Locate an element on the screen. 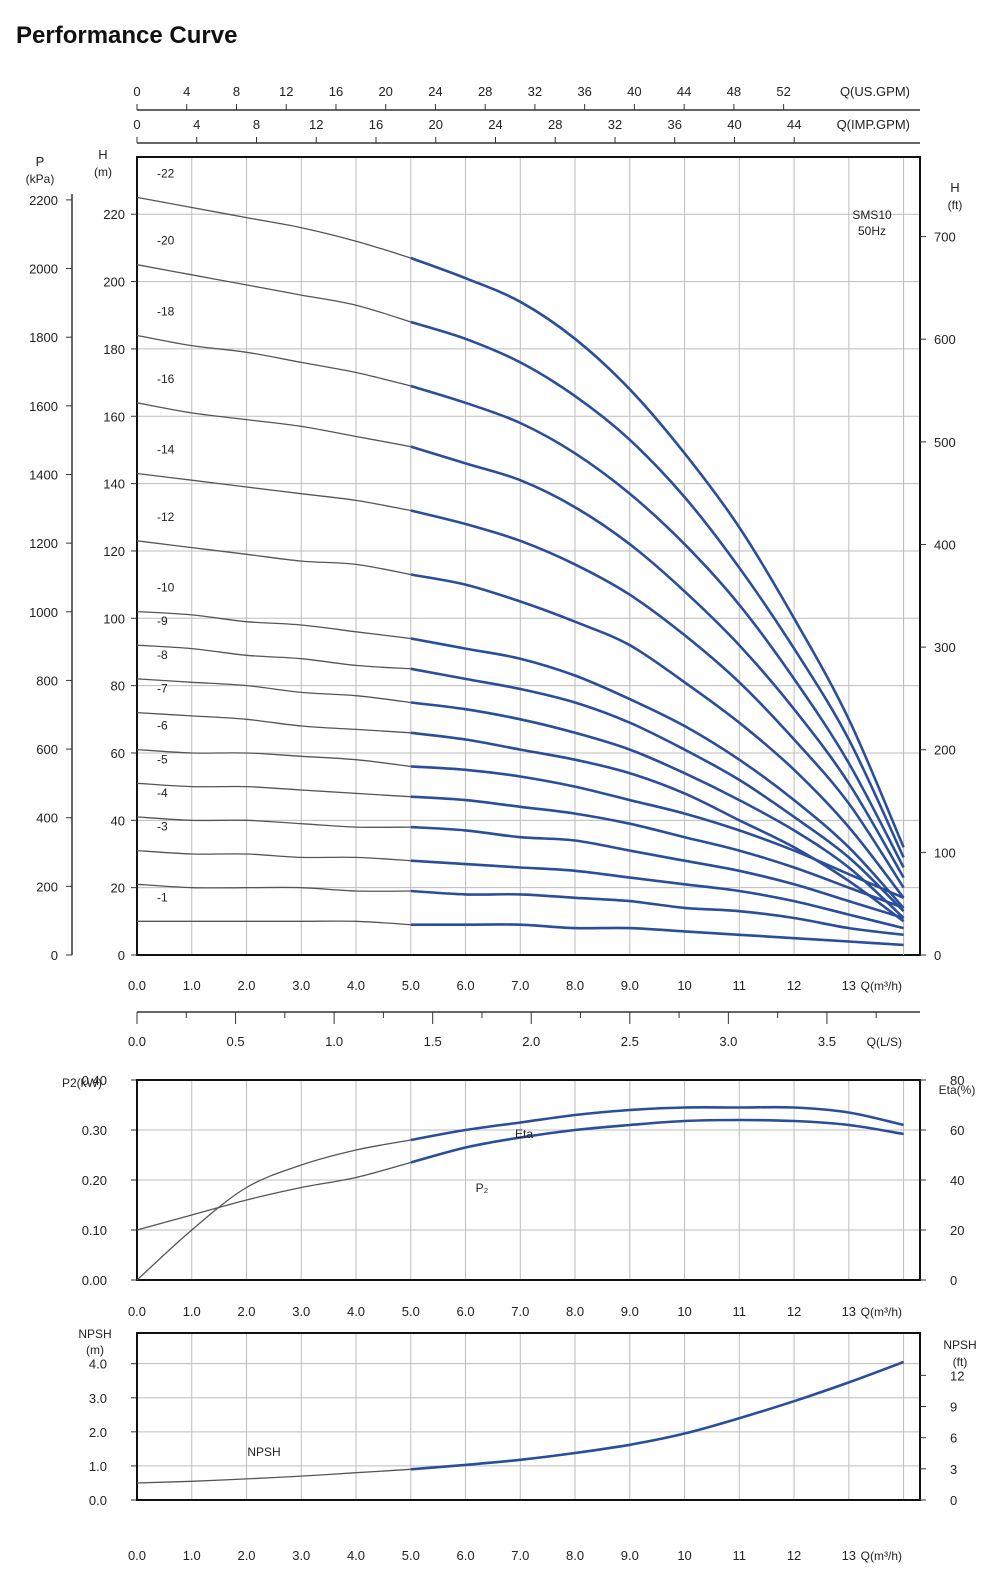 The image size is (1000, 1584). ls-tick-label: 3.0 is located at coordinates (728, 1041).